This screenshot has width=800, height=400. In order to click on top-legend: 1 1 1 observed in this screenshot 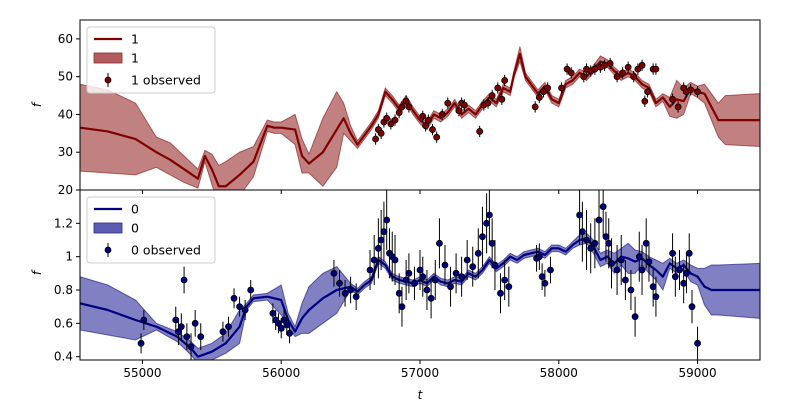, I will do `click(151, 60)`.